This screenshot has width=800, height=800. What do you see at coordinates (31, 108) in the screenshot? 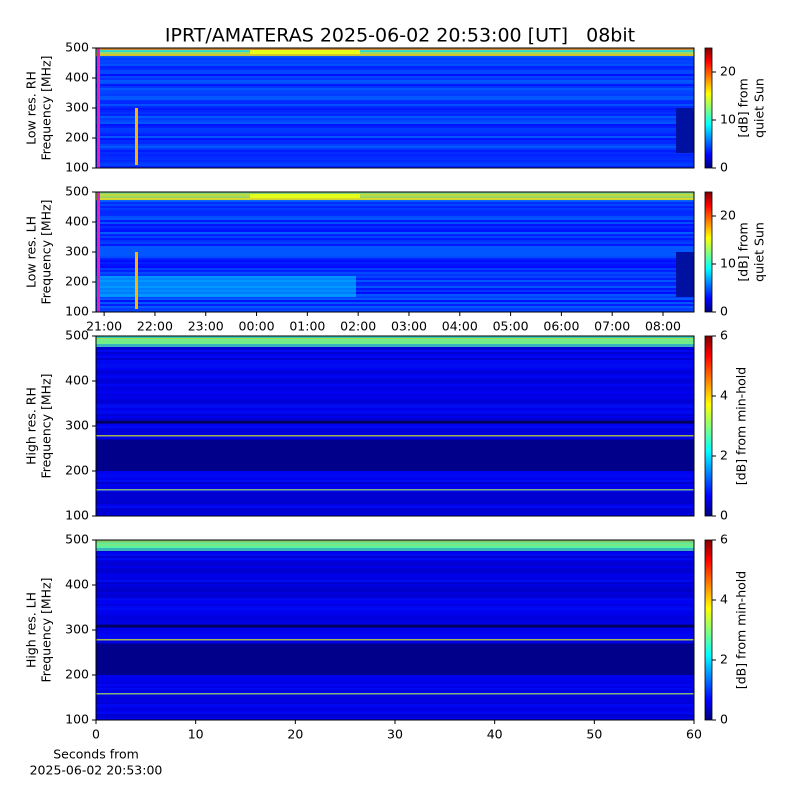
I see `y-axis-label: Low res. RH` at bounding box center [31, 108].